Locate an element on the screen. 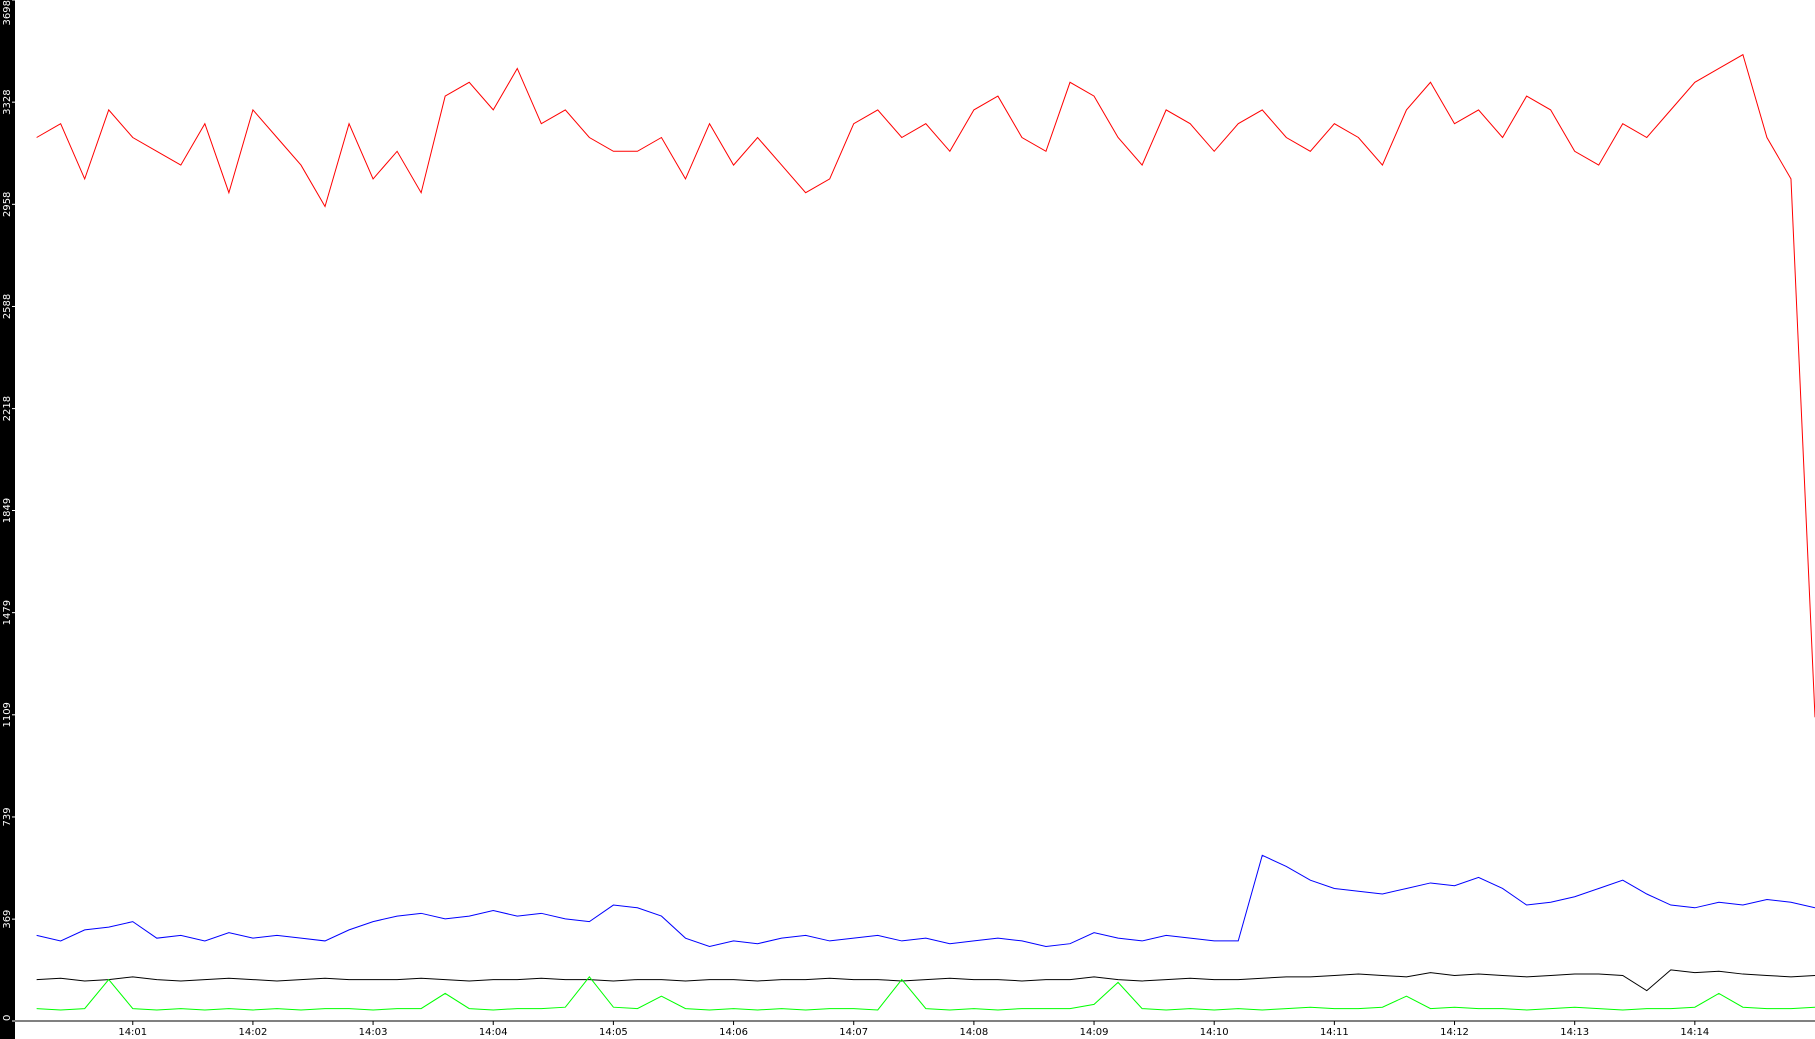  x-tick-label: 14:06 is located at coordinates (733, 1032).